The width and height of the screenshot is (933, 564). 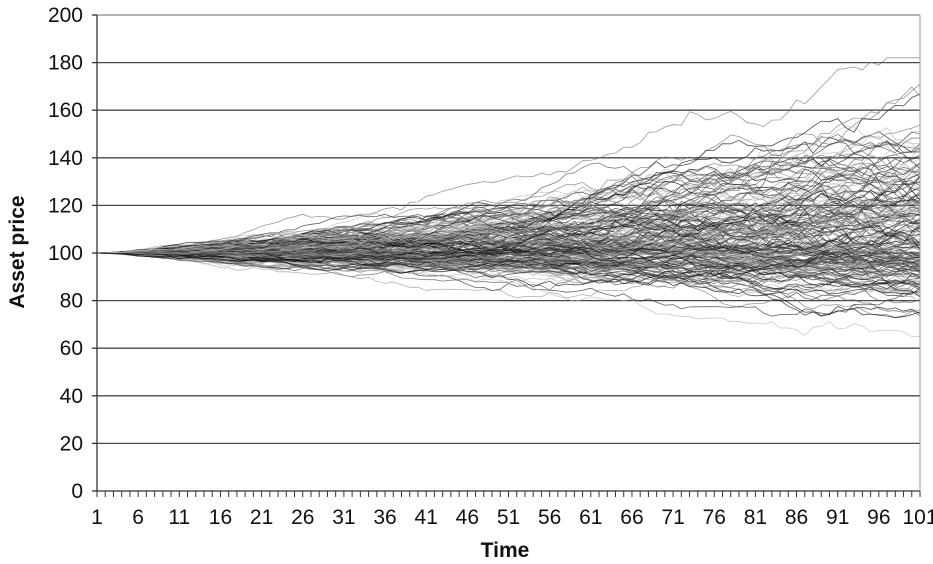 What do you see at coordinates (384, 517) in the screenshot?
I see `x-tick-label: 36` at bounding box center [384, 517].